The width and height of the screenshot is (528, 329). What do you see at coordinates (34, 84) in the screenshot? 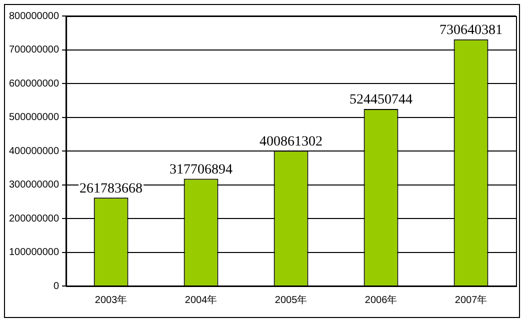
I see `y-tick-label: 600000000` at bounding box center [34, 84].